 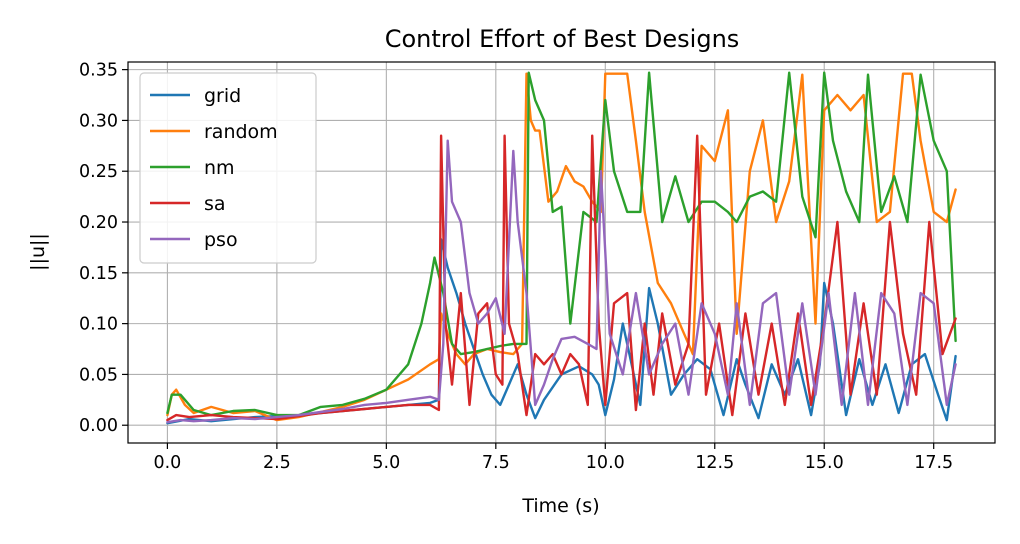 What do you see at coordinates (103, 248) in the screenshot?
I see `y-axis: 0.00 0.05 0.10 0.15 0.20 0.25 0.30 0.35` at bounding box center [103, 248].